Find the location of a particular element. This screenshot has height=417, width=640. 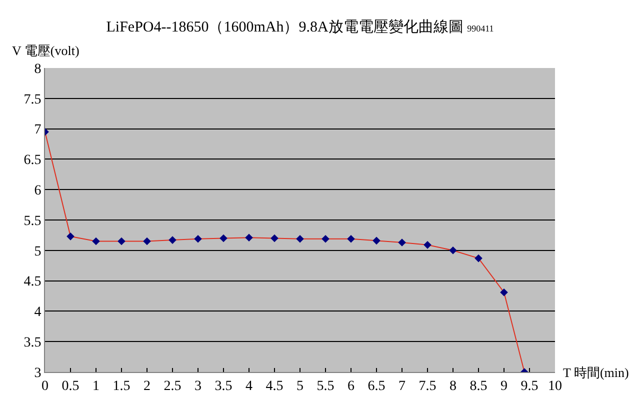

x-tick-label: 2.5 is located at coordinates (173, 386).